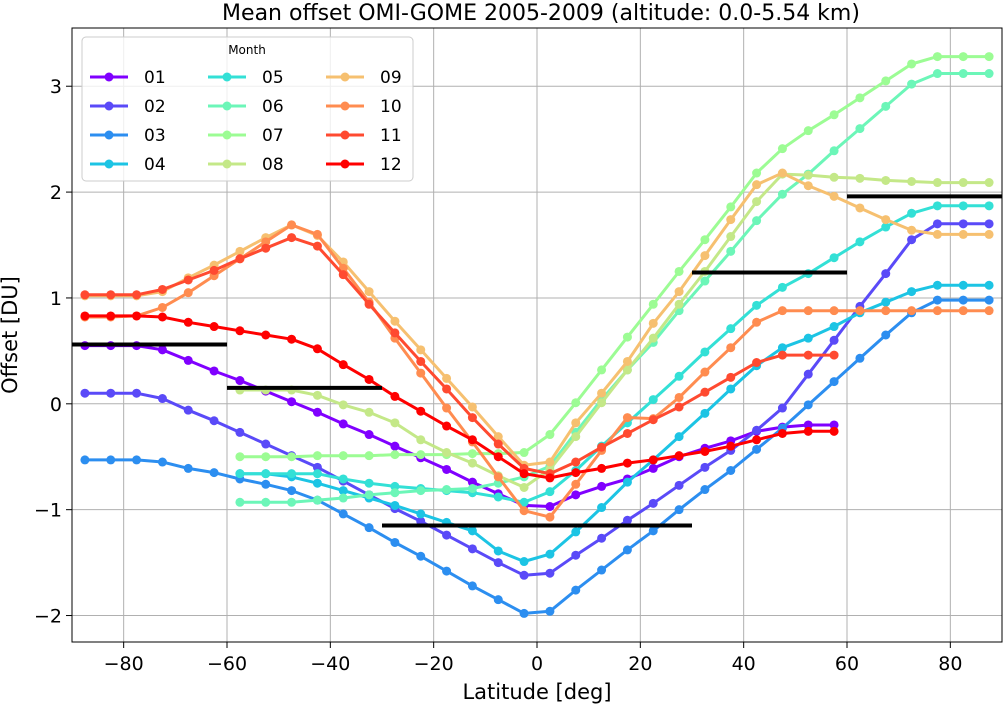 Image resolution: width=1004 pixels, height=705 pixels. What do you see at coordinates (246, 136) in the screenshot?
I see `legend-item-07: 07` at bounding box center [246, 136].